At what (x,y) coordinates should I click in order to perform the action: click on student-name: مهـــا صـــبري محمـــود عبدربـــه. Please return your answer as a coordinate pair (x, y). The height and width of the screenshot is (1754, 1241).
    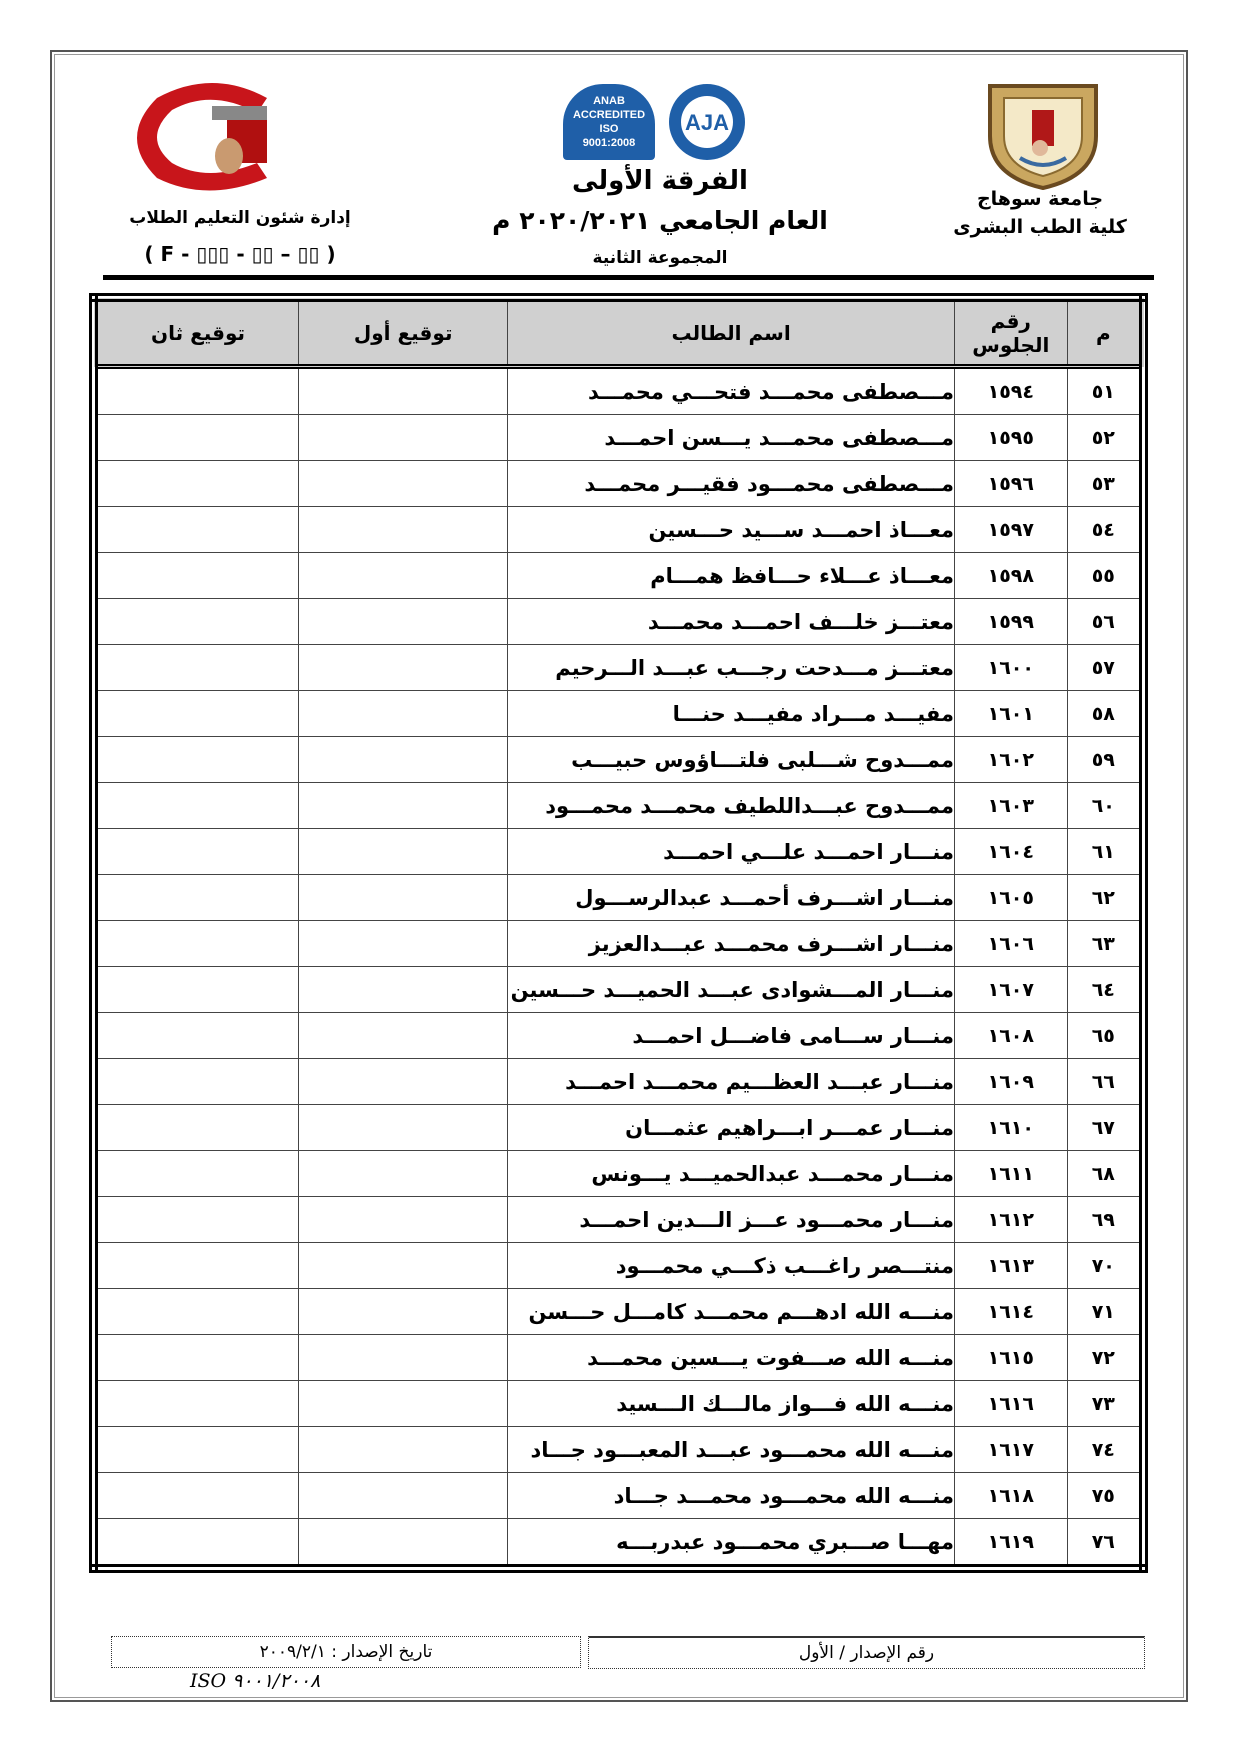
    Looking at the image, I should click on (731, 1543).